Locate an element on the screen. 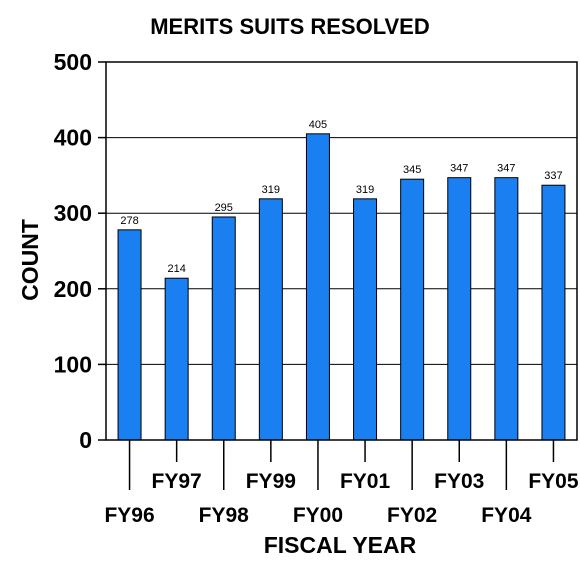 The image size is (580, 580). bar-fy02 is located at coordinates (412, 309).